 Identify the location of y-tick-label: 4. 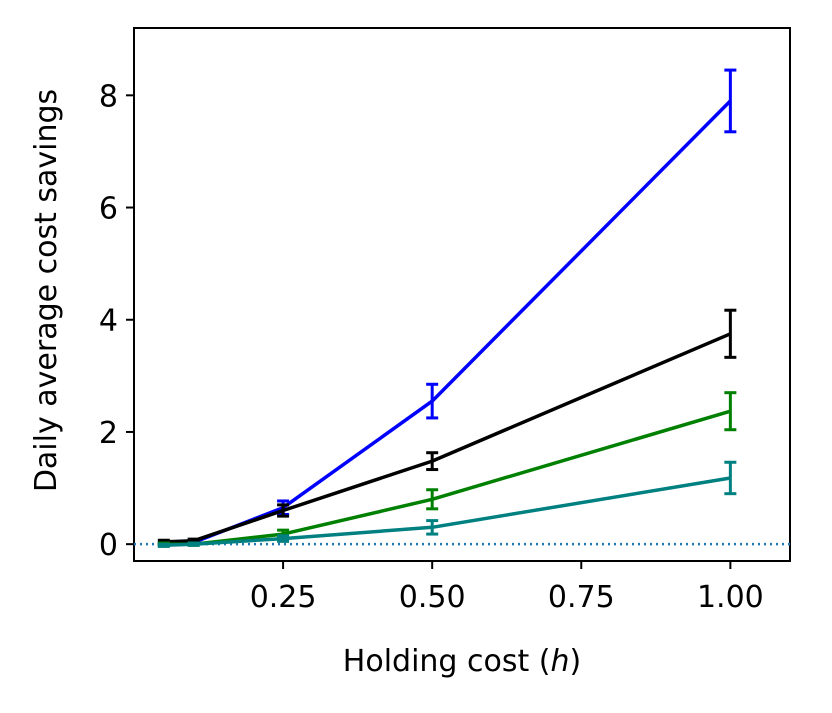
(108, 321).